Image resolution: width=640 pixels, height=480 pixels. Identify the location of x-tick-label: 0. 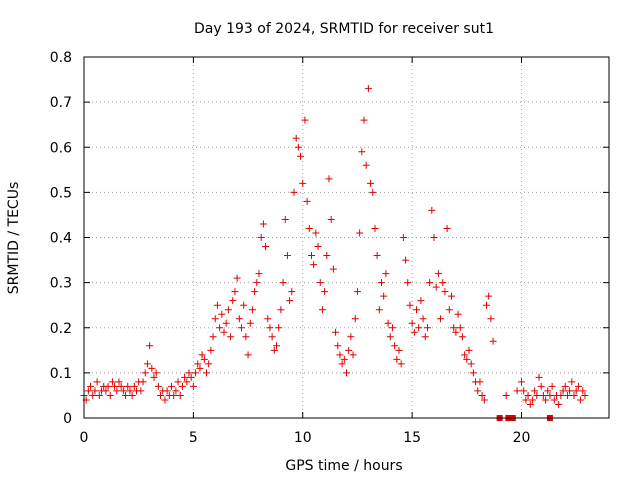
(84, 438).